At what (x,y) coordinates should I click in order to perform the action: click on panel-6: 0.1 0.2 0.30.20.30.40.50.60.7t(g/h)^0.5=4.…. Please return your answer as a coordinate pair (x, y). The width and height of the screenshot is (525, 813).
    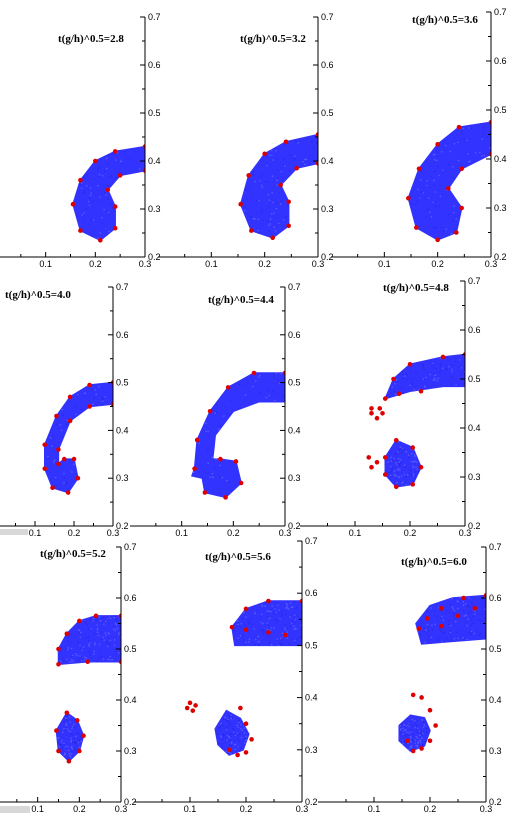
    Looking at the image, I should click on (390, 407).